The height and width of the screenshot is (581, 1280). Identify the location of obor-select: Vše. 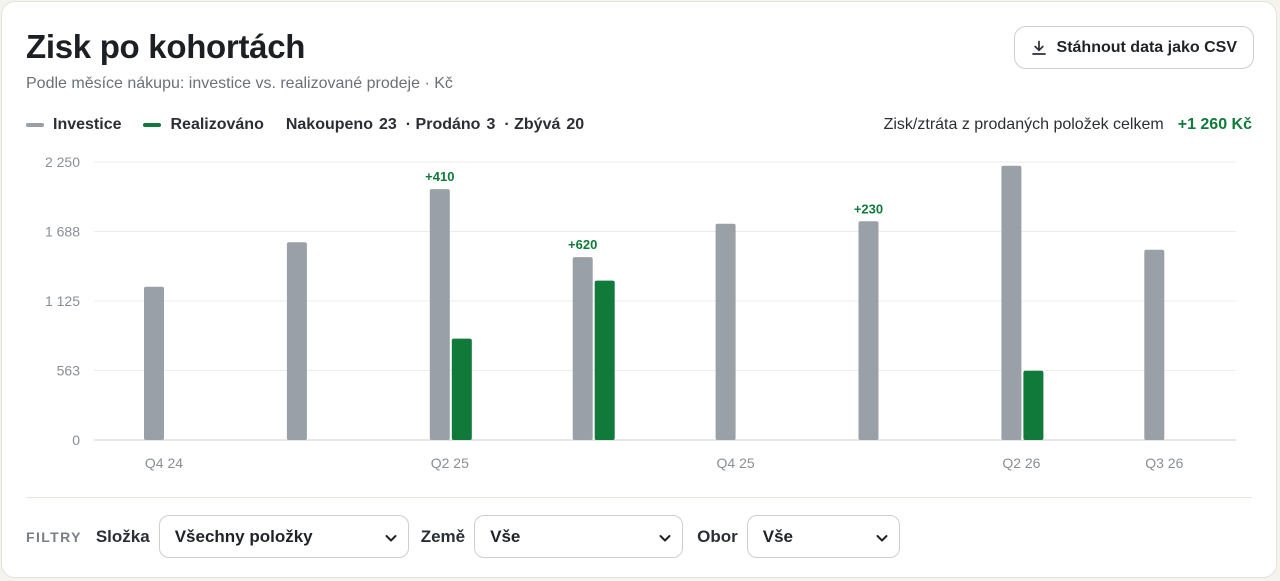
(823, 536).